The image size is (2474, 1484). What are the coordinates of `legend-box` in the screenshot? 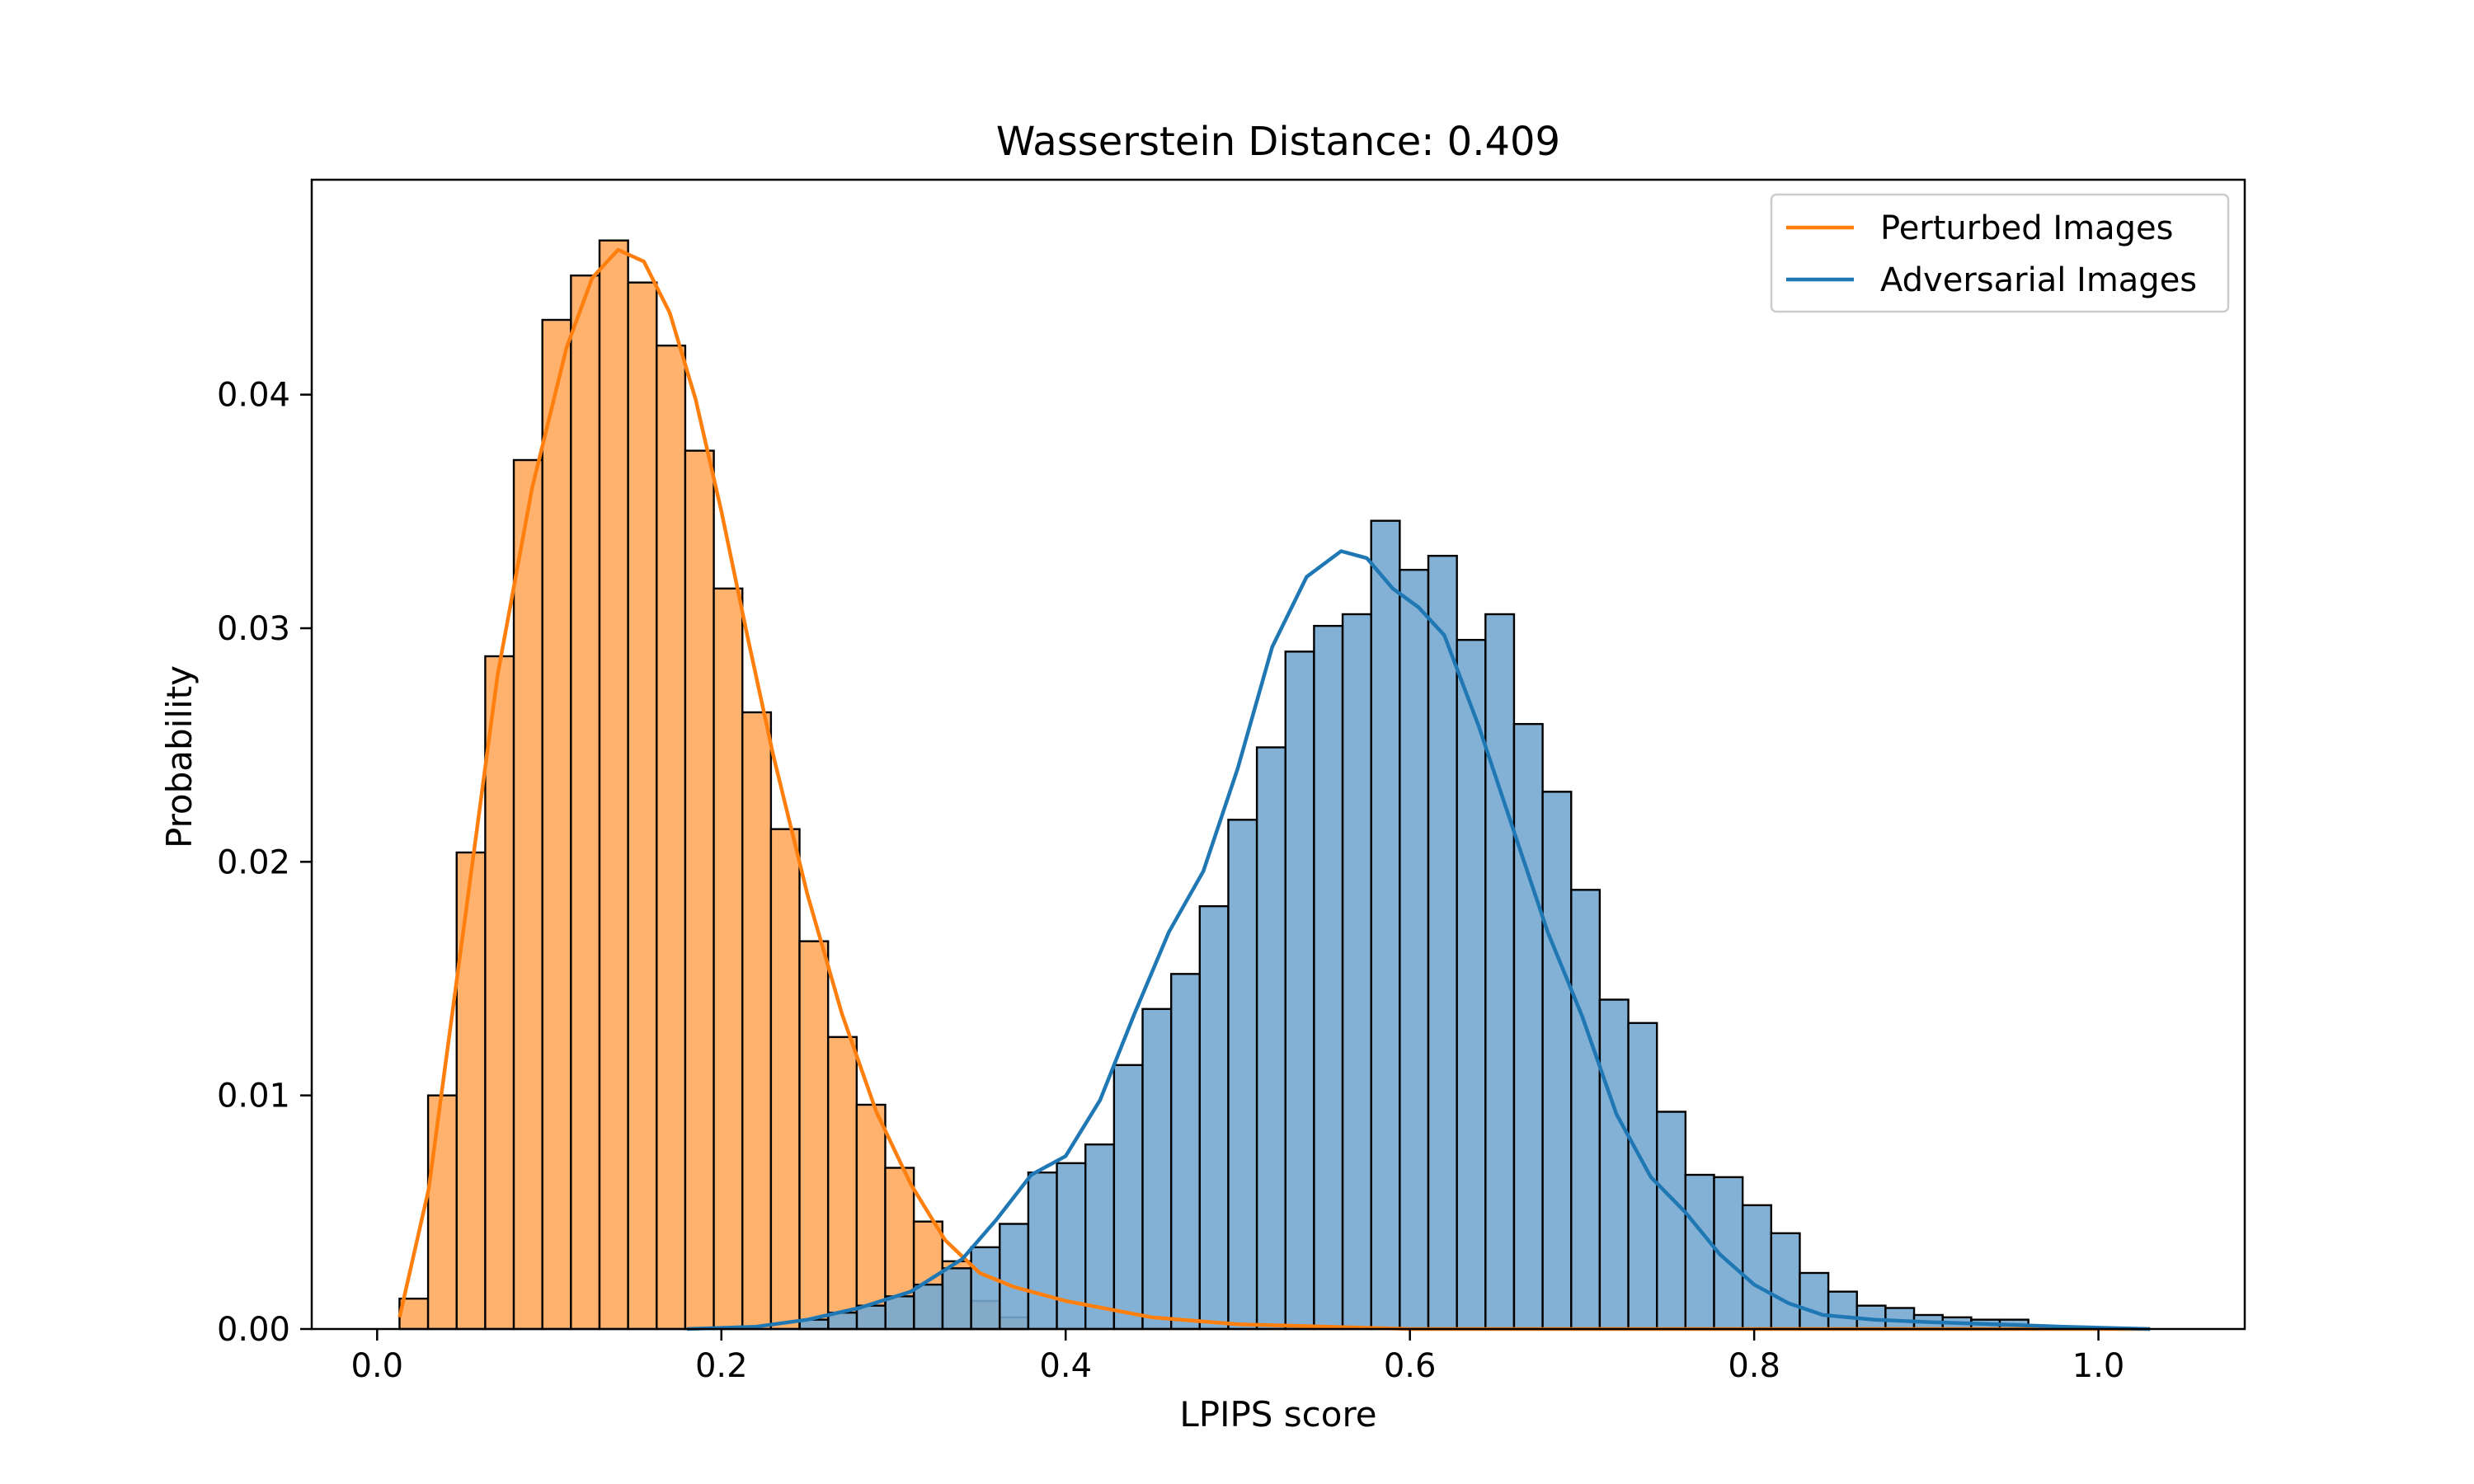 It's located at (2000, 253).